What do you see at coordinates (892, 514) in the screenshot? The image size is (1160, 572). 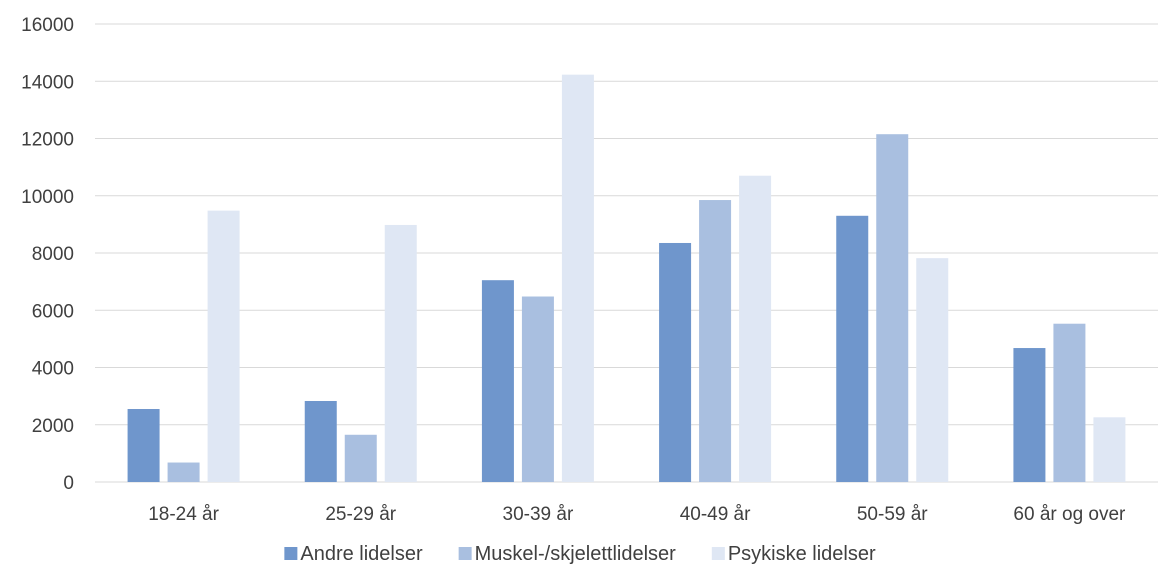 I see `x-tick-label: 50-59 år` at bounding box center [892, 514].